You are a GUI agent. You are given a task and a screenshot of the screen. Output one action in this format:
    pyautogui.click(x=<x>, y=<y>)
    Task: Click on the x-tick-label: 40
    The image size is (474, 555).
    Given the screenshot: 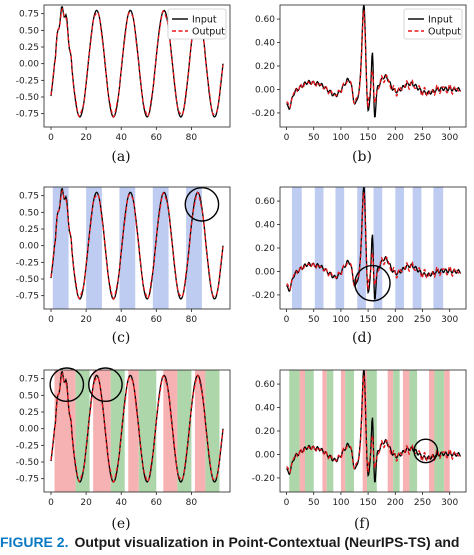 What is the action you would take?
    pyautogui.click(x=121, y=503)
    